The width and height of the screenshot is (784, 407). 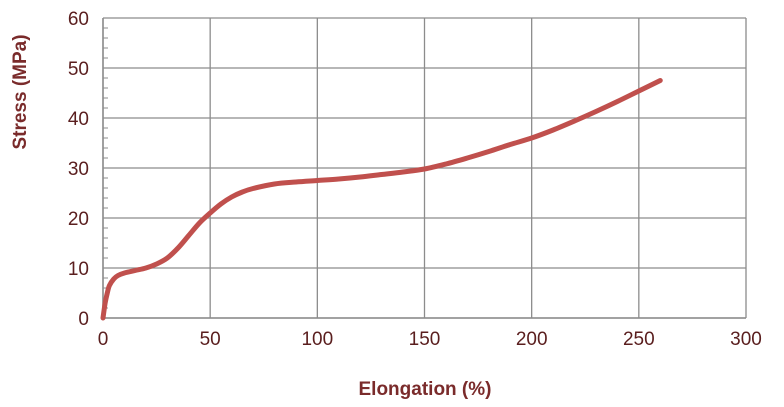 I want to click on y-tick-label: 40, so click(x=78, y=119).